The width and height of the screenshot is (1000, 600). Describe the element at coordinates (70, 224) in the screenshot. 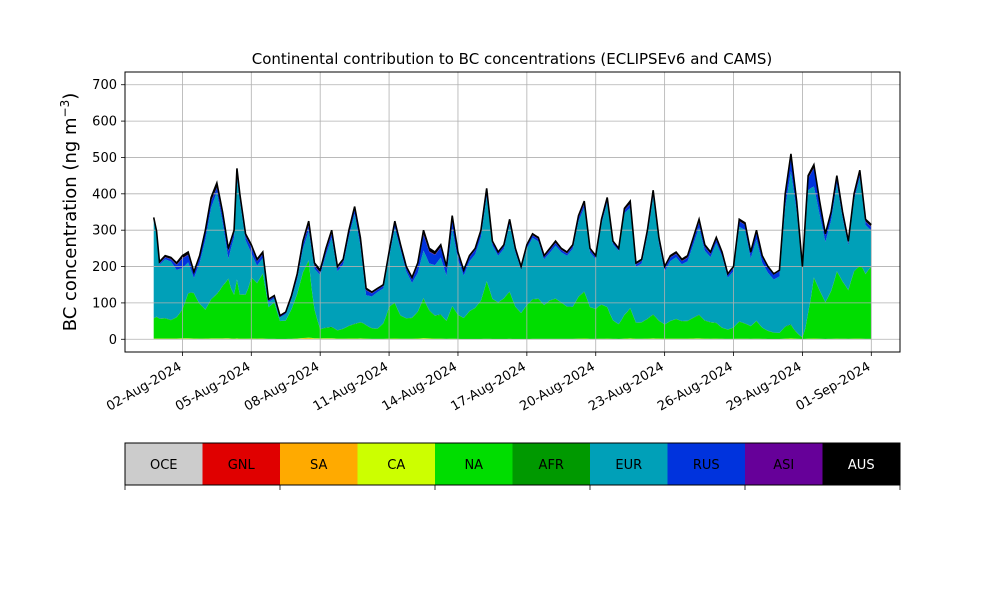

I see `y-axis-label-text: BC concentration (ng m` at that location.